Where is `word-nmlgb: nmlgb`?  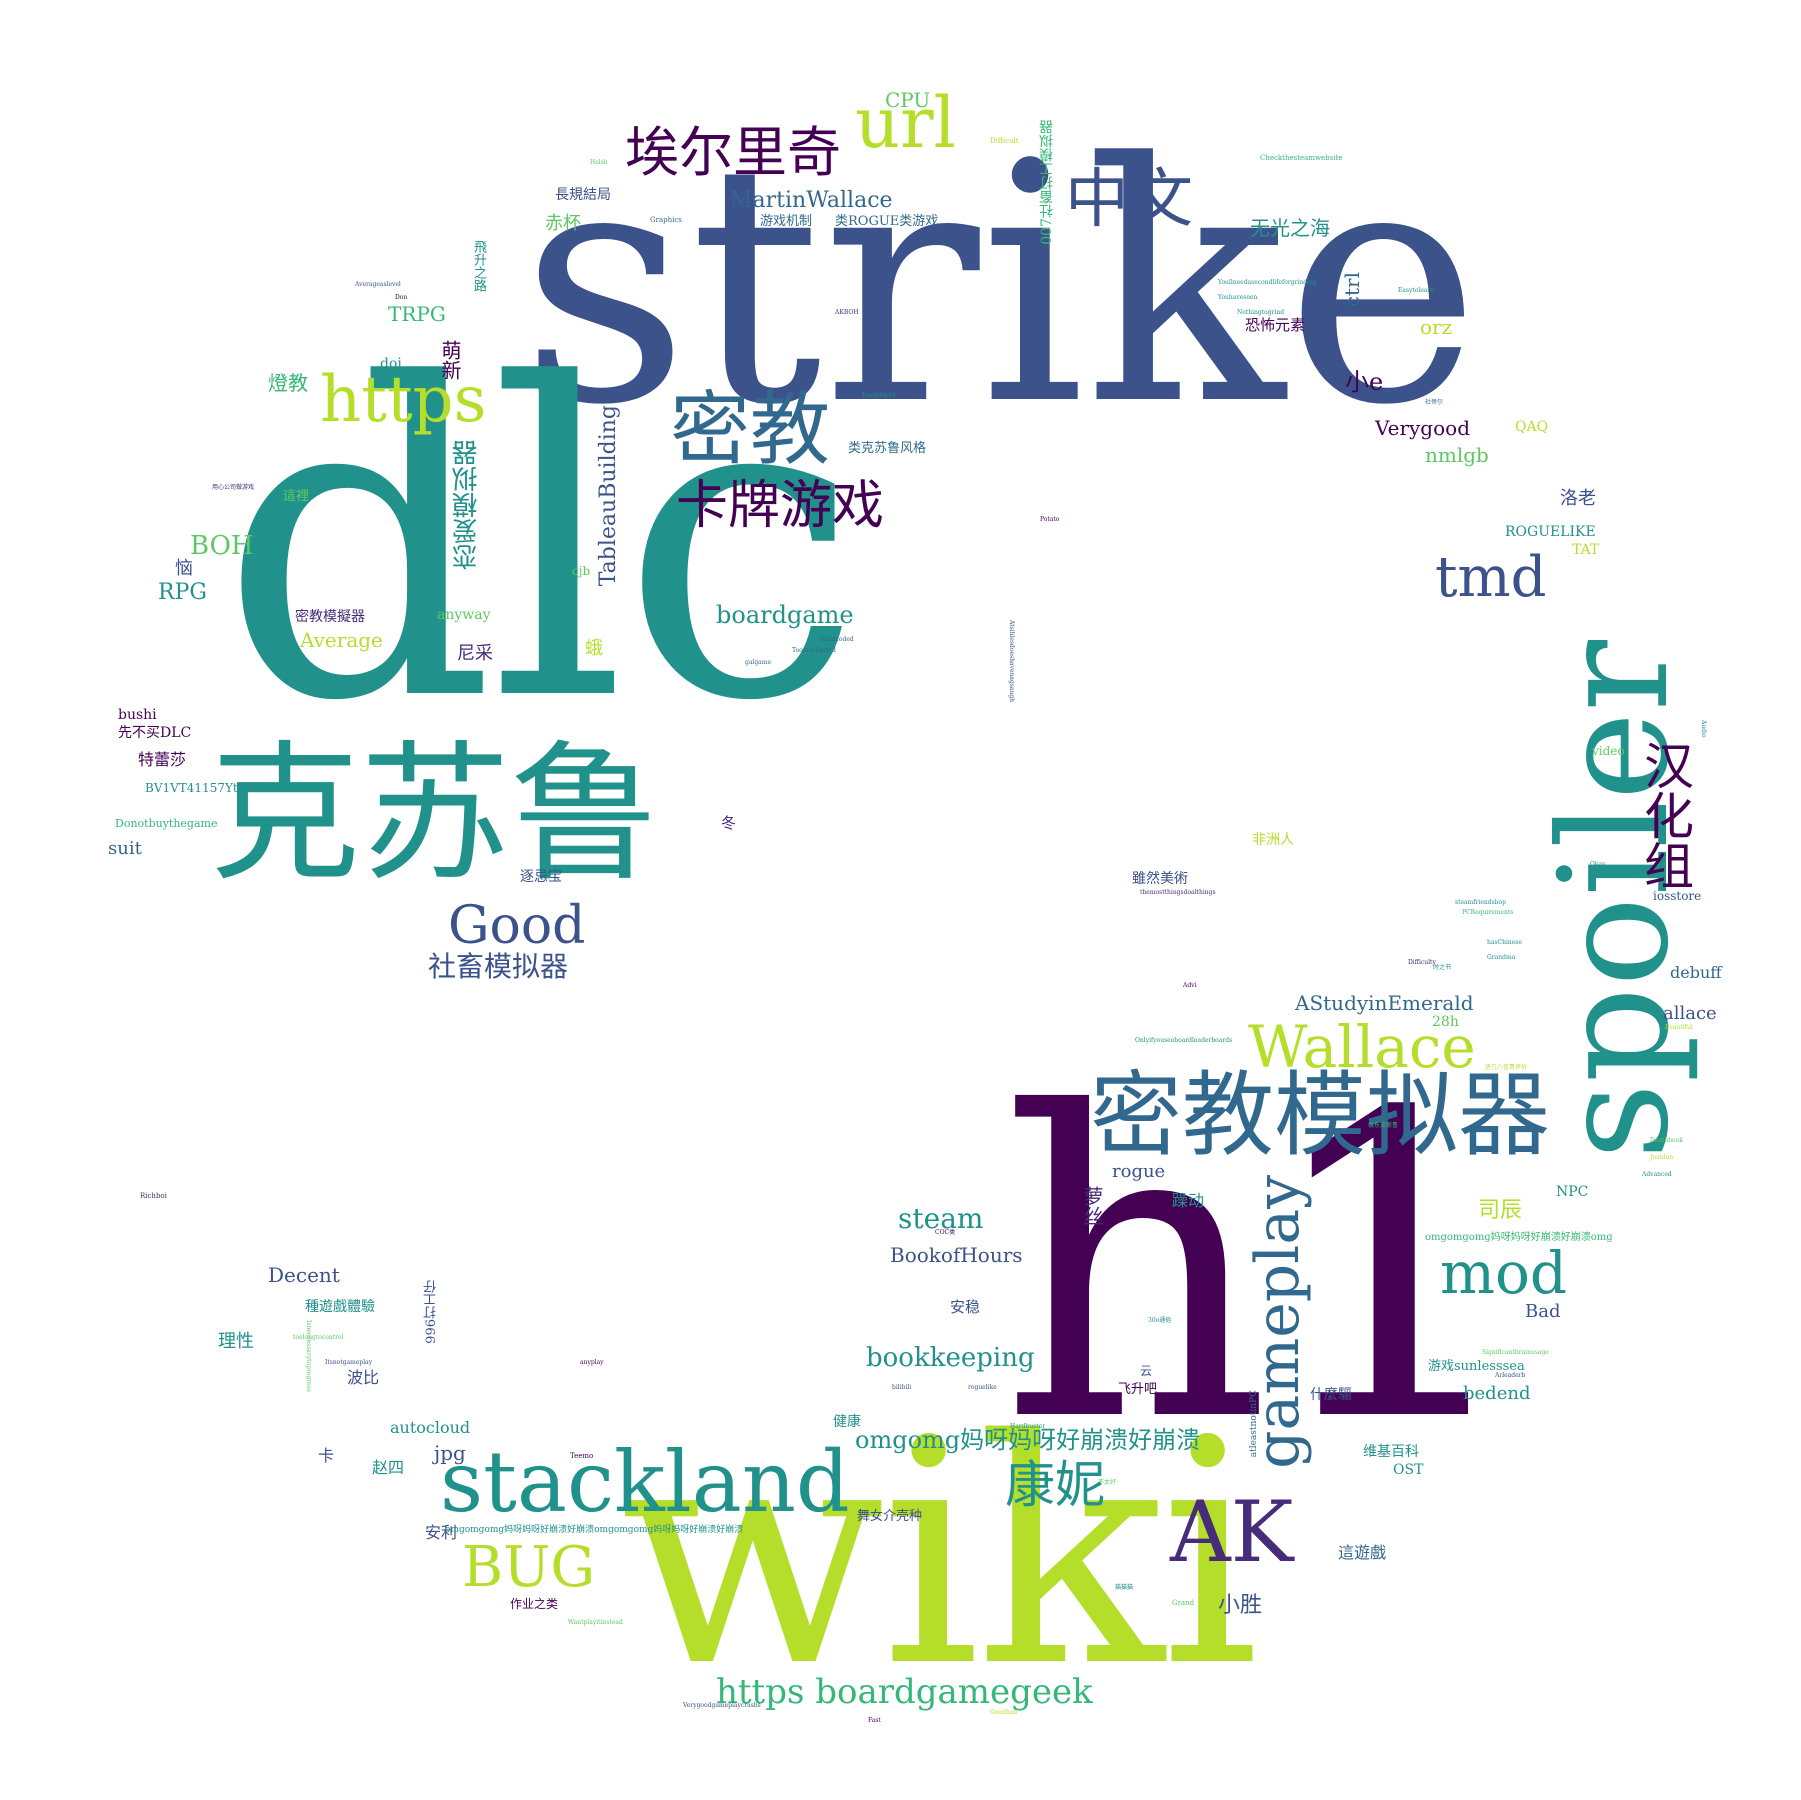 word-nmlgb: nmlgb is located at coordinates (1457, 455).